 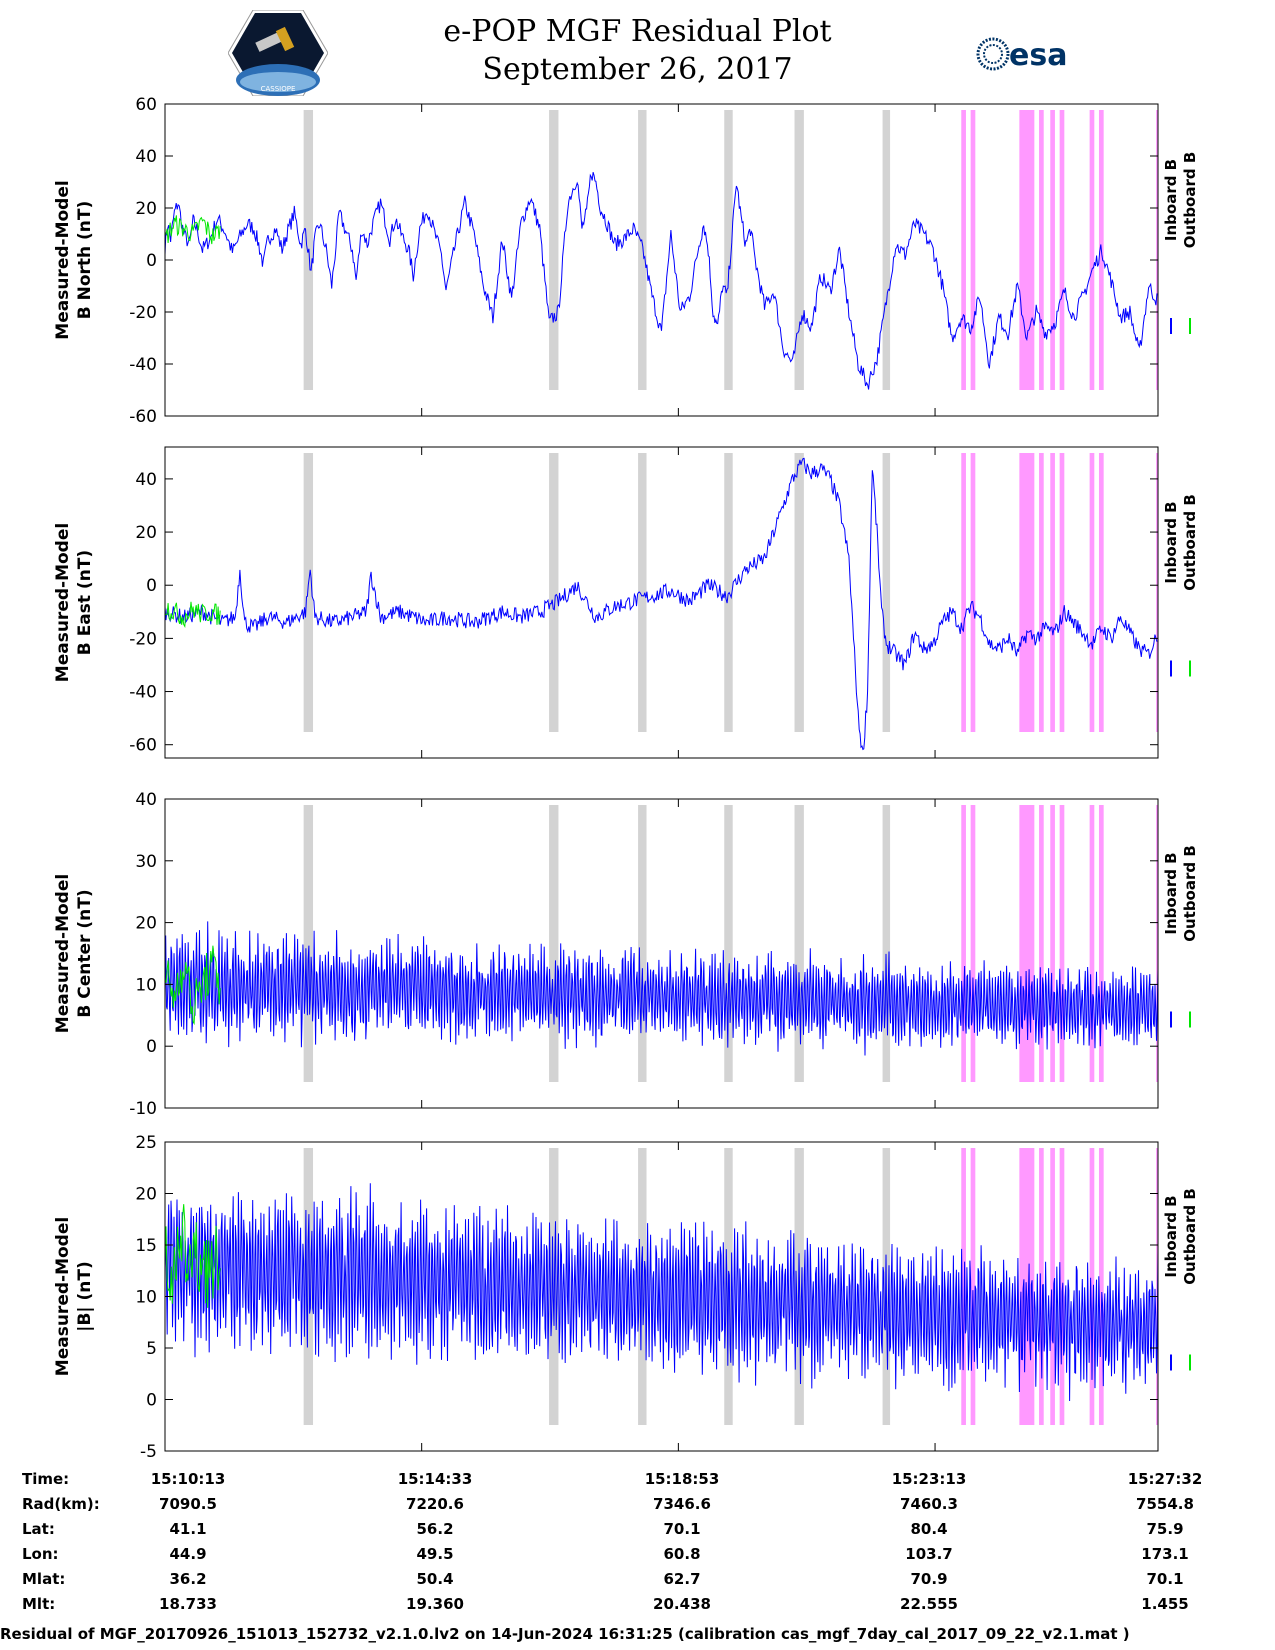 What do you see at coordinates (146, 480) in the screenshot?
I see `ytick-label: 40` at bounding box center [146, 480].